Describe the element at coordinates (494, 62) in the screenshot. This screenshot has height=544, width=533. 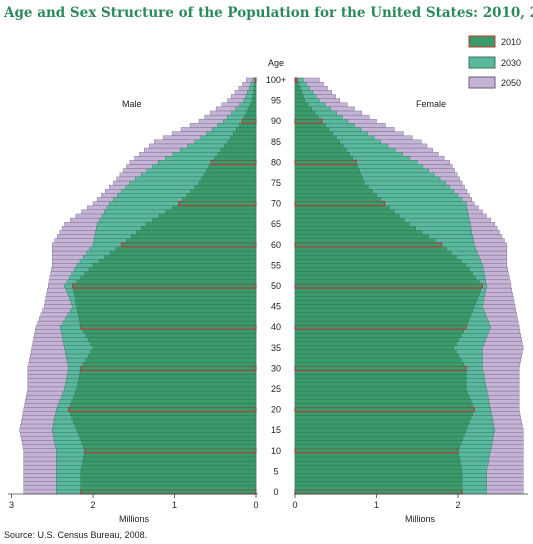
I see `legend: 2010 2030 2050` at that location.